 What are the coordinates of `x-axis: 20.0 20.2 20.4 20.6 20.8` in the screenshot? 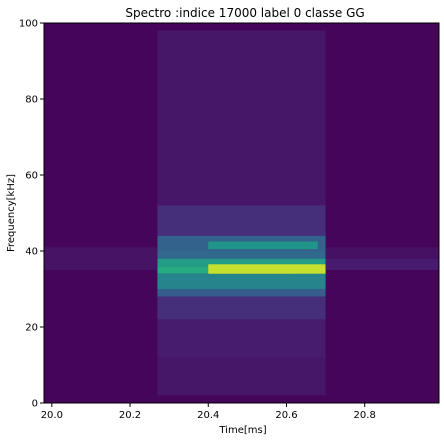 It's located at (208, 412).